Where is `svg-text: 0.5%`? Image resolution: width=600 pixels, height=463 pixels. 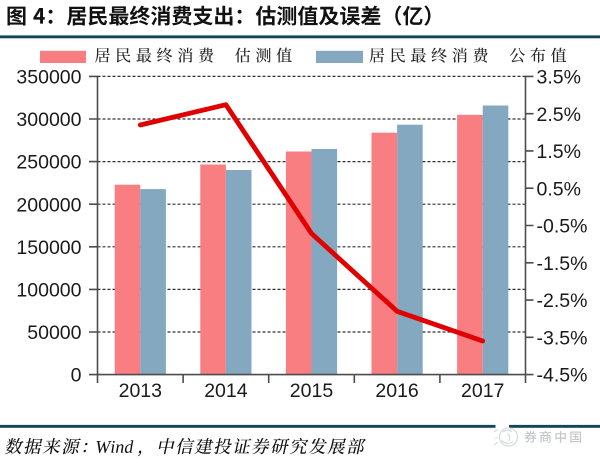
svg-text: 0.5% is located at coordinates (559, 189).